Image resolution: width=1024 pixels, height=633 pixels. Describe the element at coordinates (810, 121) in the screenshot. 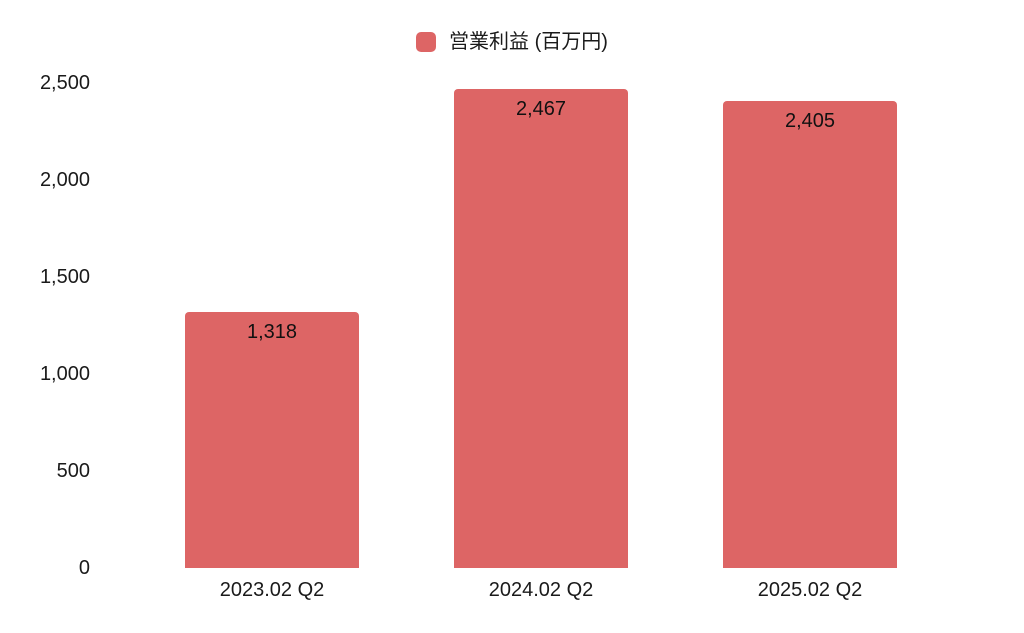

I see `bar-value-label: 2,405` at that location.